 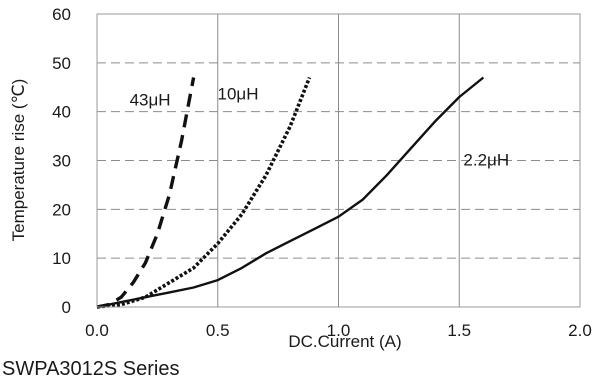 I want to click on x-tick-label: 0.0, so click(x=97, y=330).